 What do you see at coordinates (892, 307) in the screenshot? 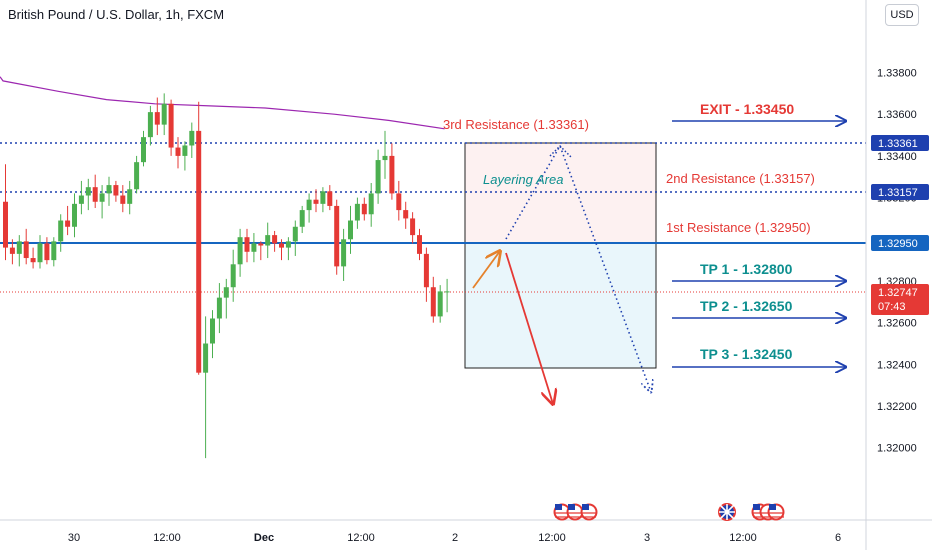
I see `candle-countdown: 07:43` at bounding box center [892, 307].